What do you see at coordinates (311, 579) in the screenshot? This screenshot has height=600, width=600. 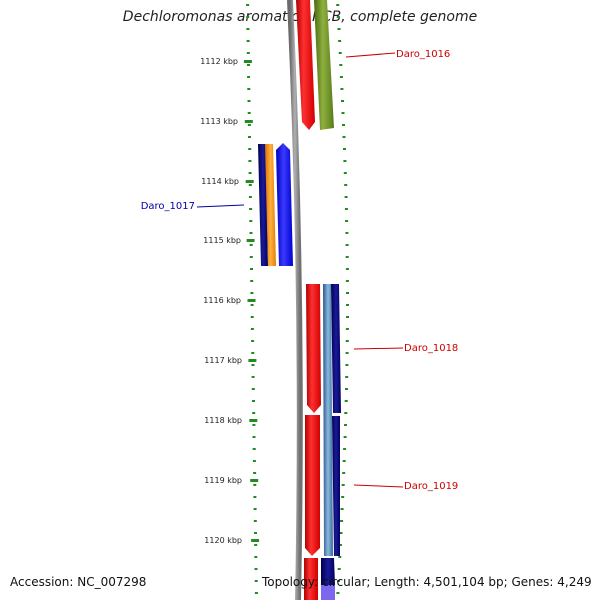 I see `gene-feature-red-partial` at bounding box center [311, 579].